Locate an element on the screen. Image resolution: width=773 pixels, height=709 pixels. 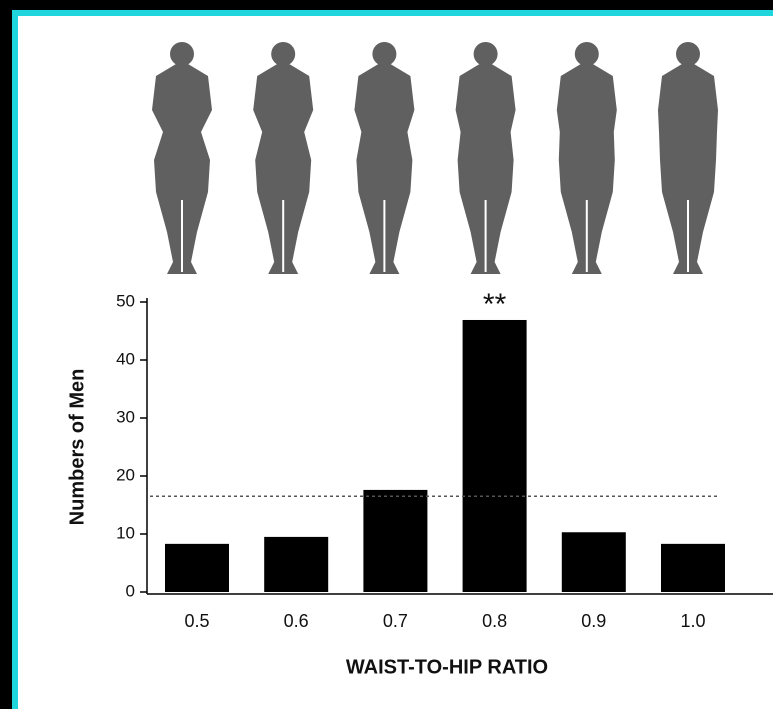
y-tick-label: 50 is located at coordinates (125, 300).